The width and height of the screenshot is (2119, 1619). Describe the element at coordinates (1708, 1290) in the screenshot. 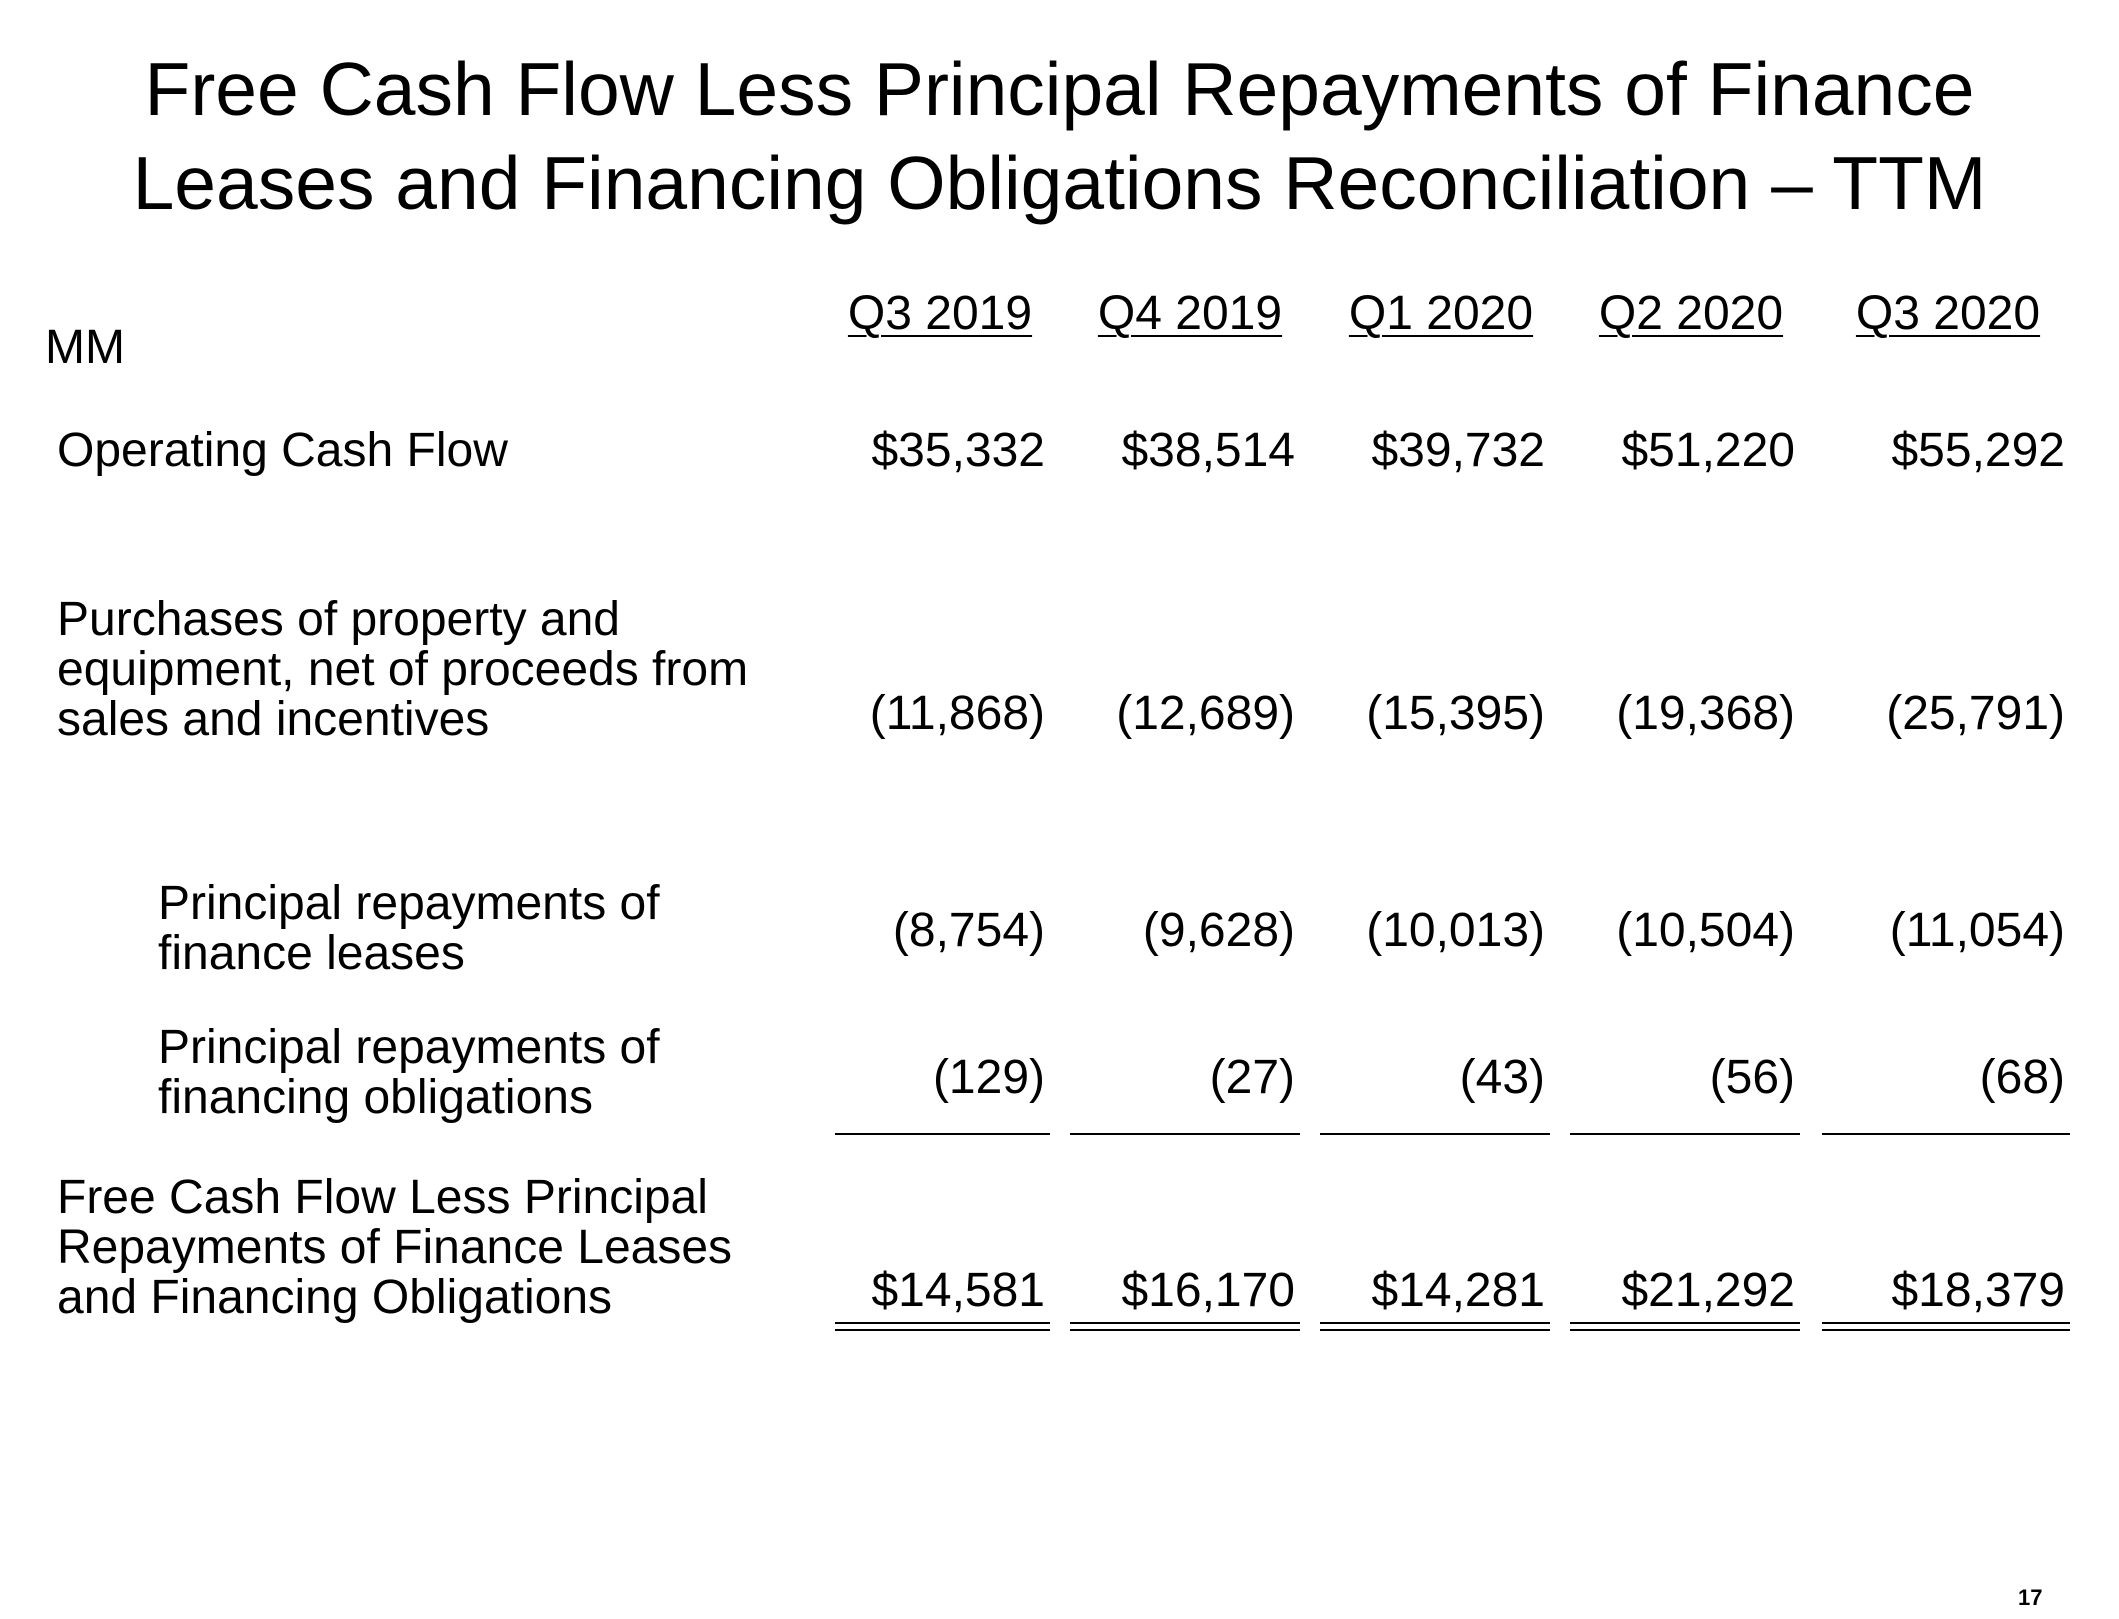

I see `value-free-cash-flow-q2-2020: $21,292` at that location.